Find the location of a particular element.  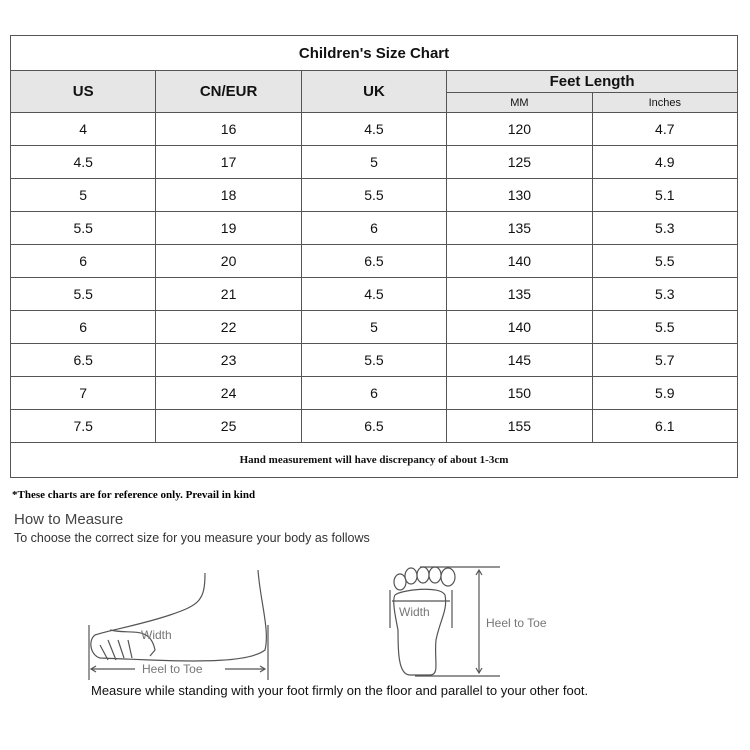

cell-mm: 150 is located at coordinates (519, 393).